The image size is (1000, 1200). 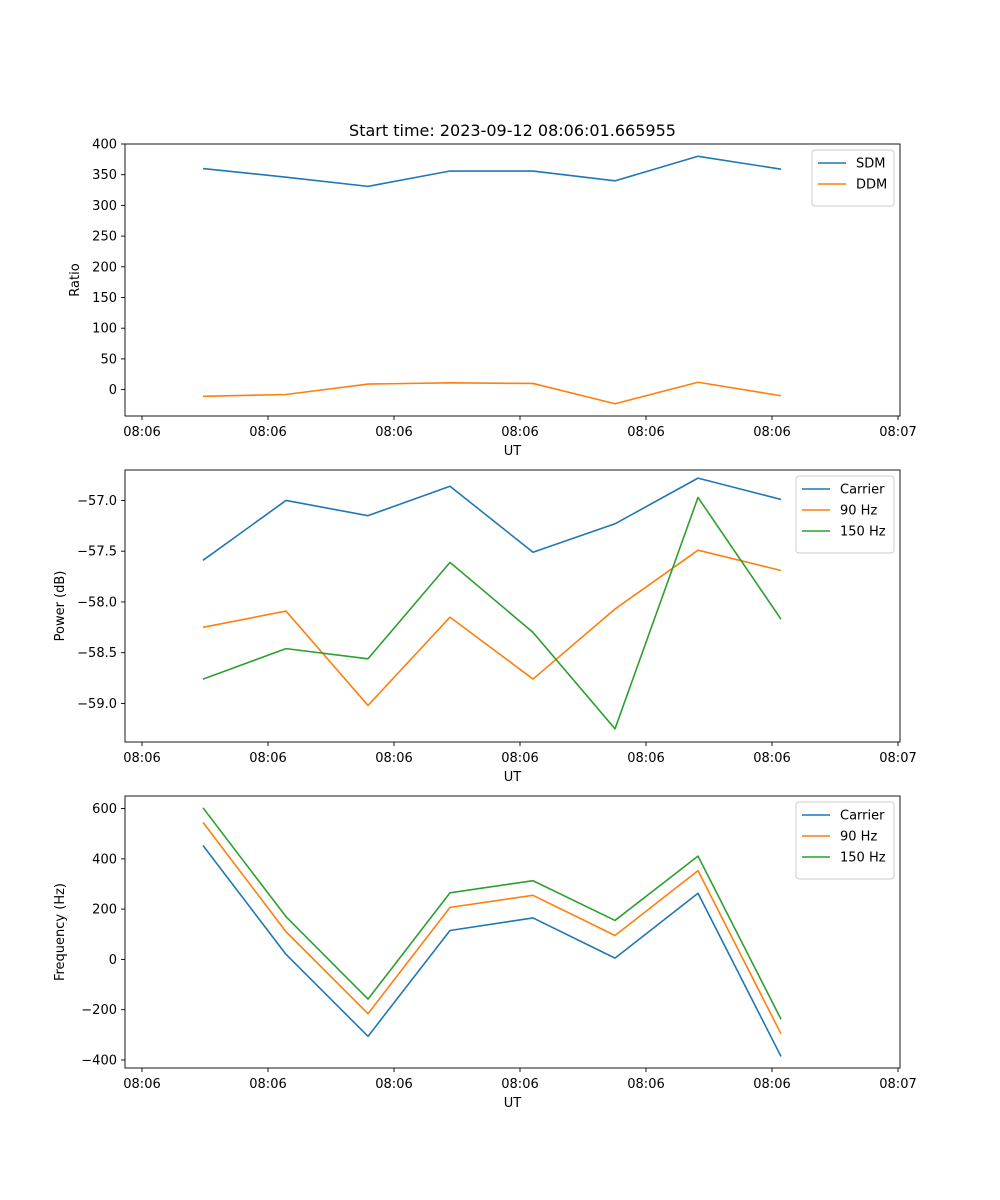 I want to click on y-tick-label: −57.5, so click(x=97, y=552).